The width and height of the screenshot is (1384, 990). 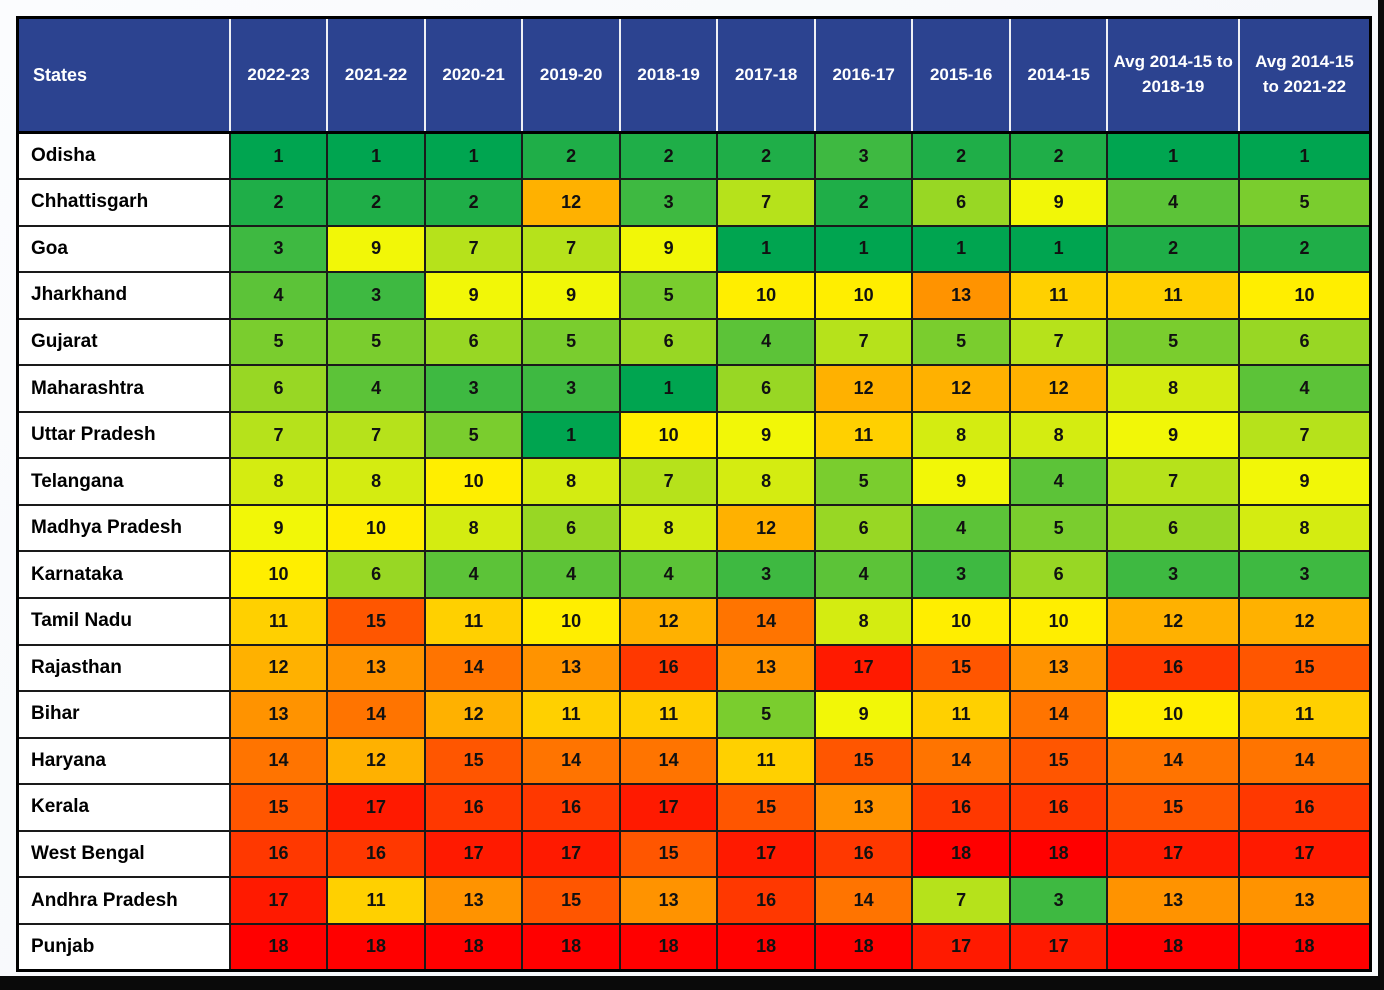 What do you see at coordinates (123, 668) in the screenshot?
I see `state-name-cell: Rajasthan` at bounding box center [123, 668].